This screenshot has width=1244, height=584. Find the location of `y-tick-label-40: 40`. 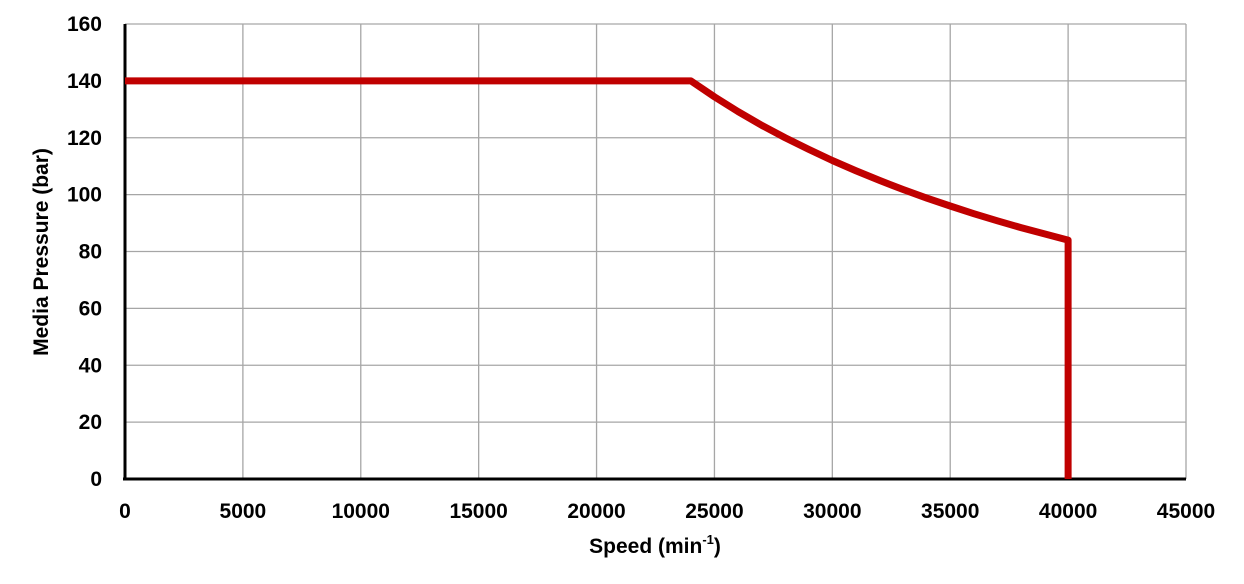

y-tick-label-40: 40 is located at coordinates (90, 365).